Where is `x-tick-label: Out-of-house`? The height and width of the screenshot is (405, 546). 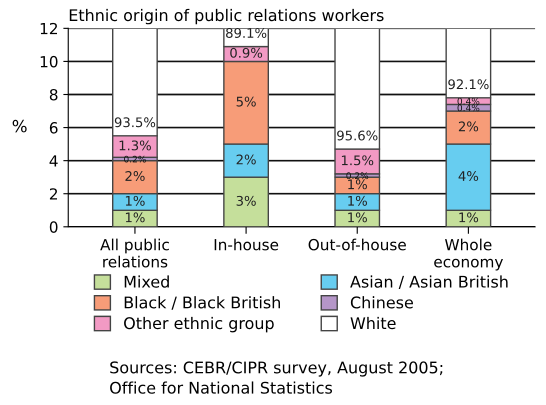
x-tick-label: Out-of-house is located at coordinates (357, 244).